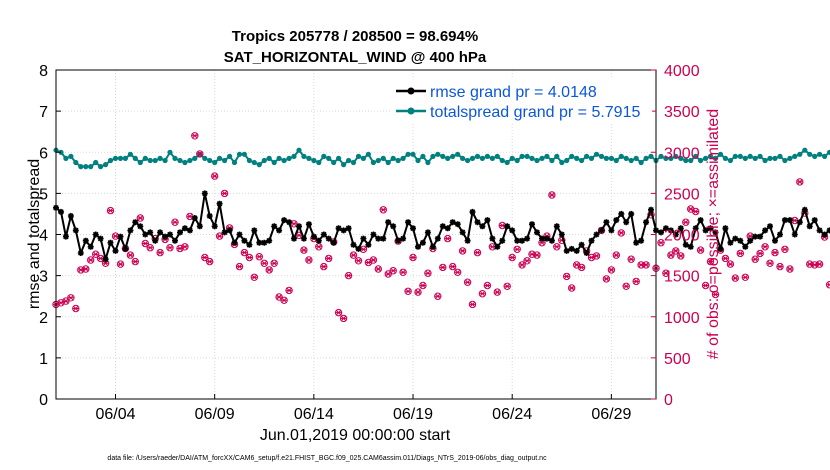  What do you see at coordinates (611, 414) in the screenshot?
I see `x-tick-label-5: 06/29` at bounding box center [611, 414].